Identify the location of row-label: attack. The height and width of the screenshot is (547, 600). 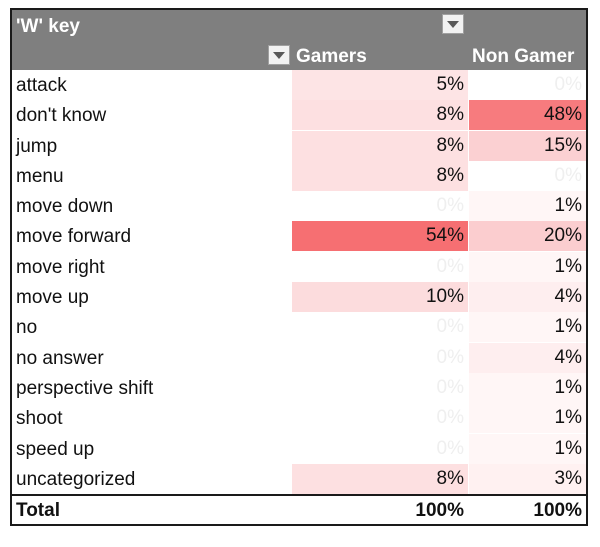
(41, 85).